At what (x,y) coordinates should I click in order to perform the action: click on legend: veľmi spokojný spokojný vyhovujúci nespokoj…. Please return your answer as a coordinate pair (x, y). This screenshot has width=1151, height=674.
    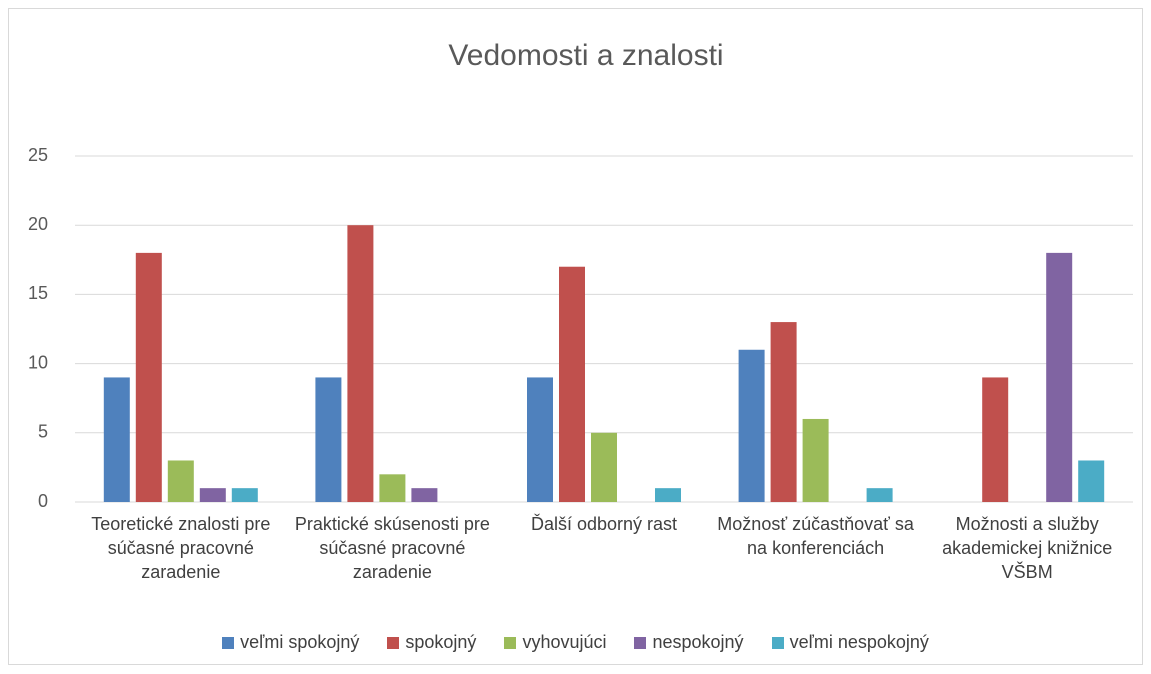
    Looking at the image, I should click on (575, 642).